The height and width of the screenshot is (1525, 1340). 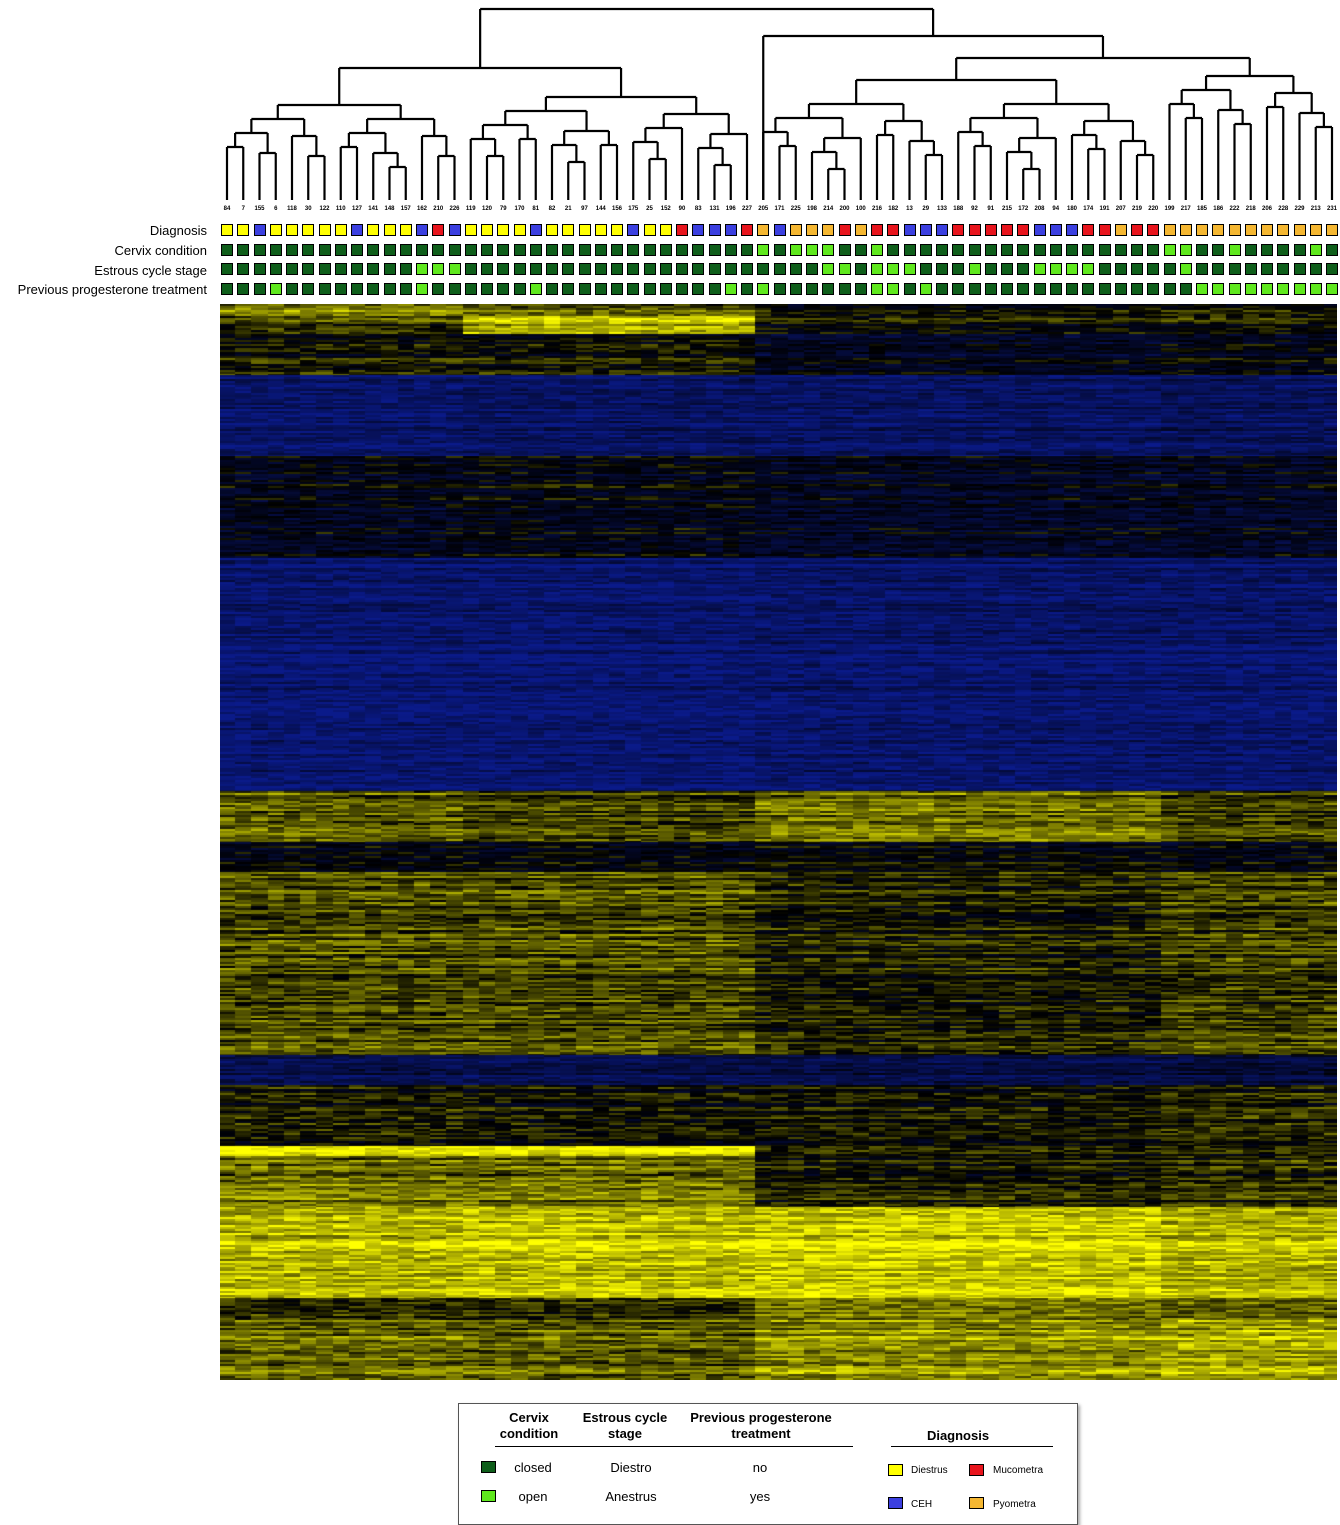 What do you see at coordinates (1315, 209) in the screenshot?
I see `sample-id-label: 213` at bounding box center [1315, 209].